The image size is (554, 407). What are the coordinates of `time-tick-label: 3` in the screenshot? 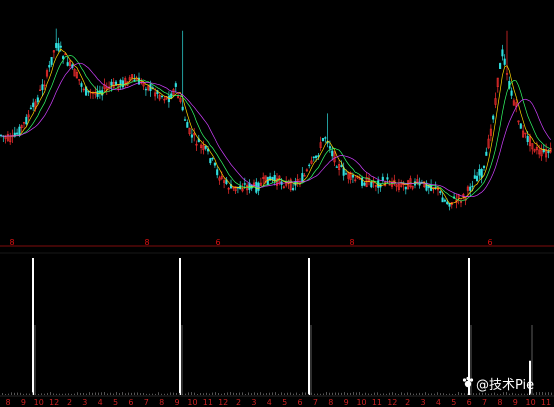 It's located at (253, 402).